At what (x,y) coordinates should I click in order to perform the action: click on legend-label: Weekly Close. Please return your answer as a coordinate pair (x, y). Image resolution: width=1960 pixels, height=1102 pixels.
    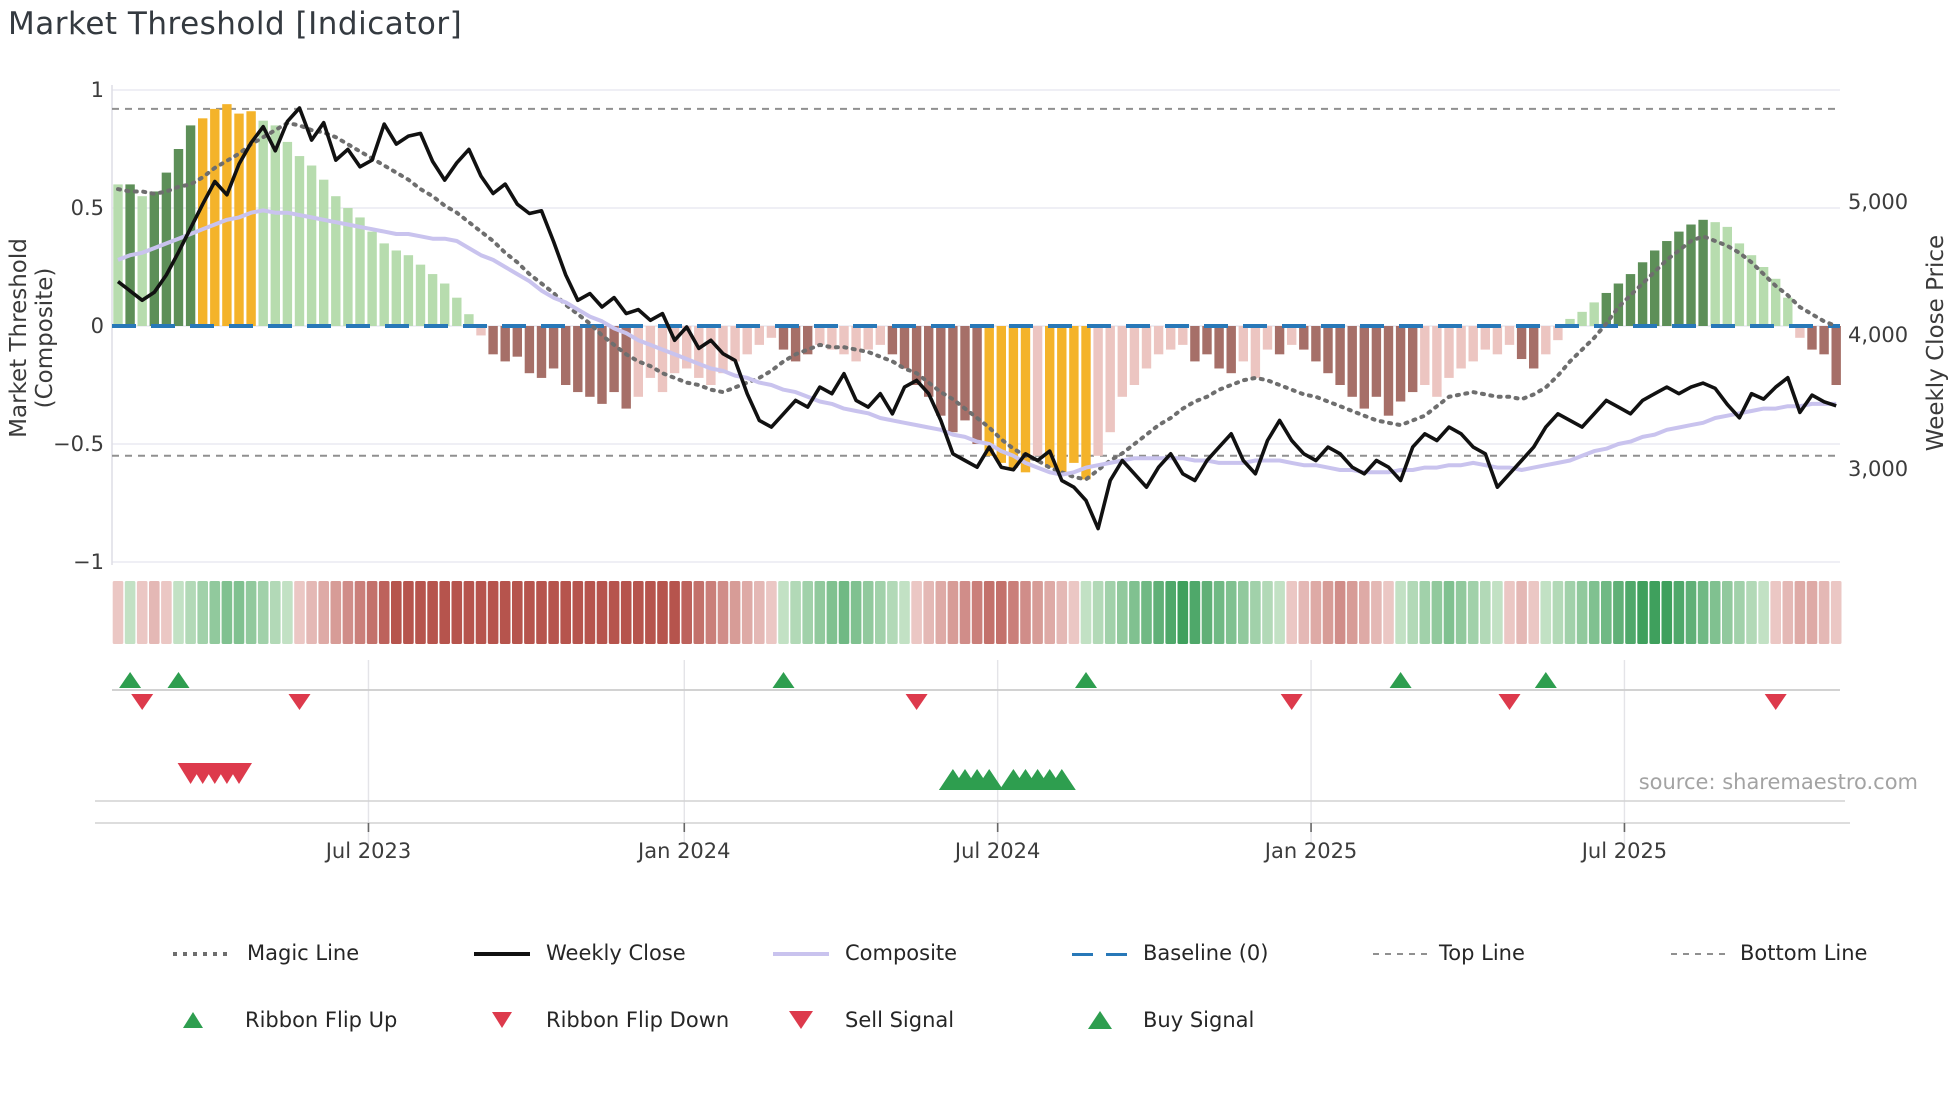
    Looking at the image, I should click on (616, 953).